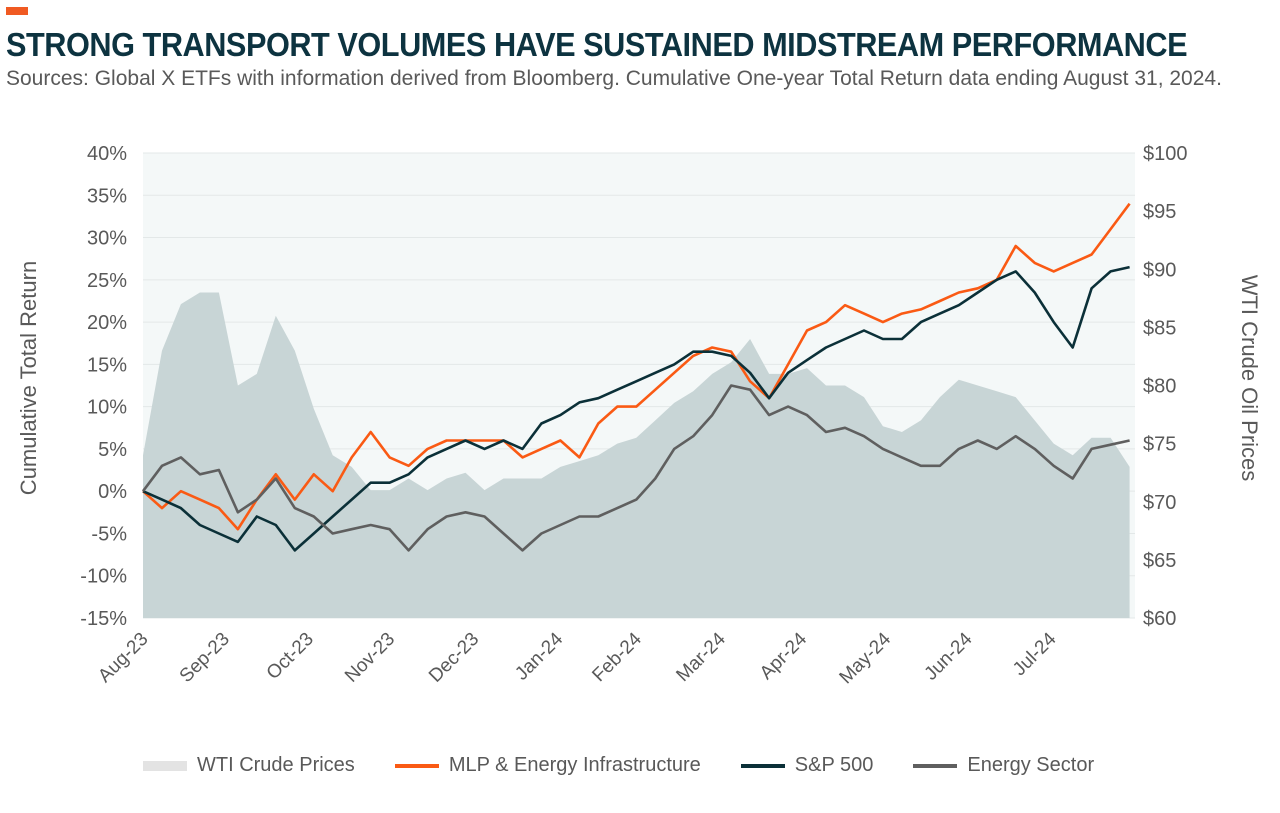 The width and height of the screenshot is (1280, 813). Describe the element at coordinates (454, 658) in the screenshot. I see `x-tick-label: Dec-23` at that location.